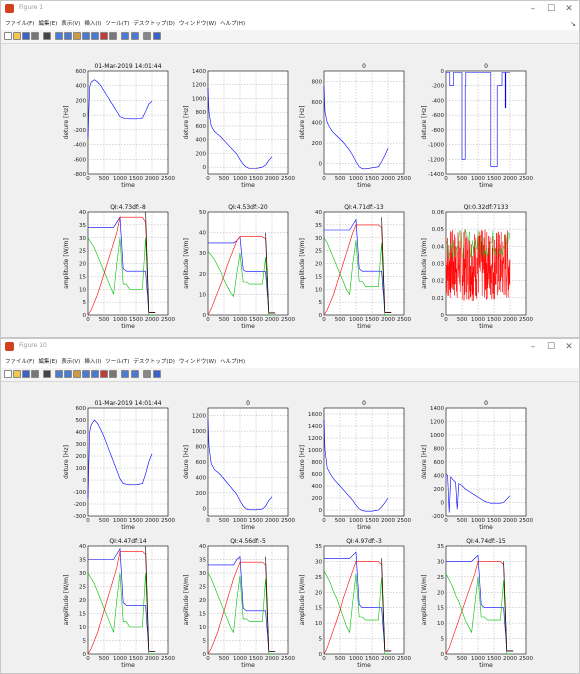 The height and width of the screenshot is (674, 580). I want to click on title-bar: Figure 10 – ☐ ✕, so click(290, 347).